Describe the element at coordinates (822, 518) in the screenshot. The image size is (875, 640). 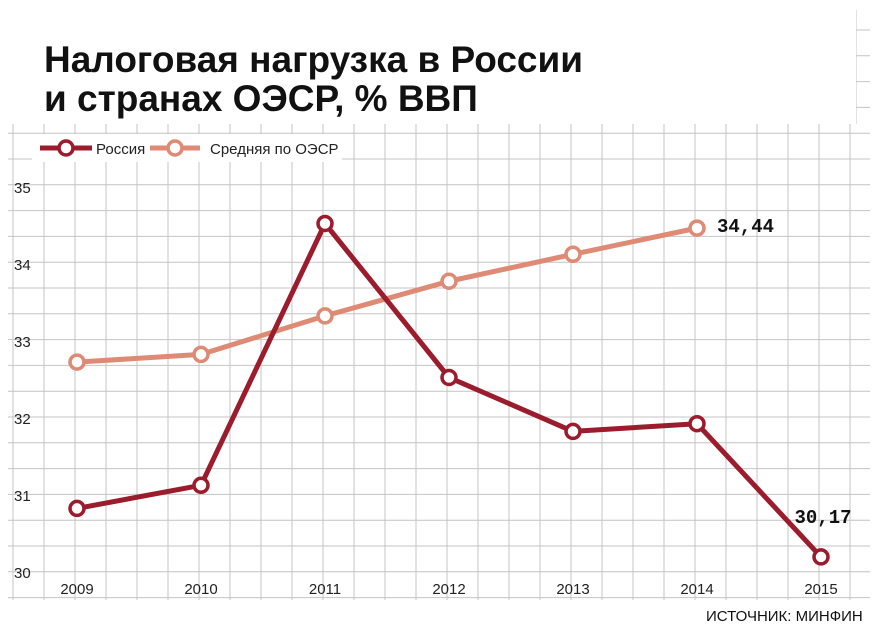
I see `data-label: 30,17` at that location.